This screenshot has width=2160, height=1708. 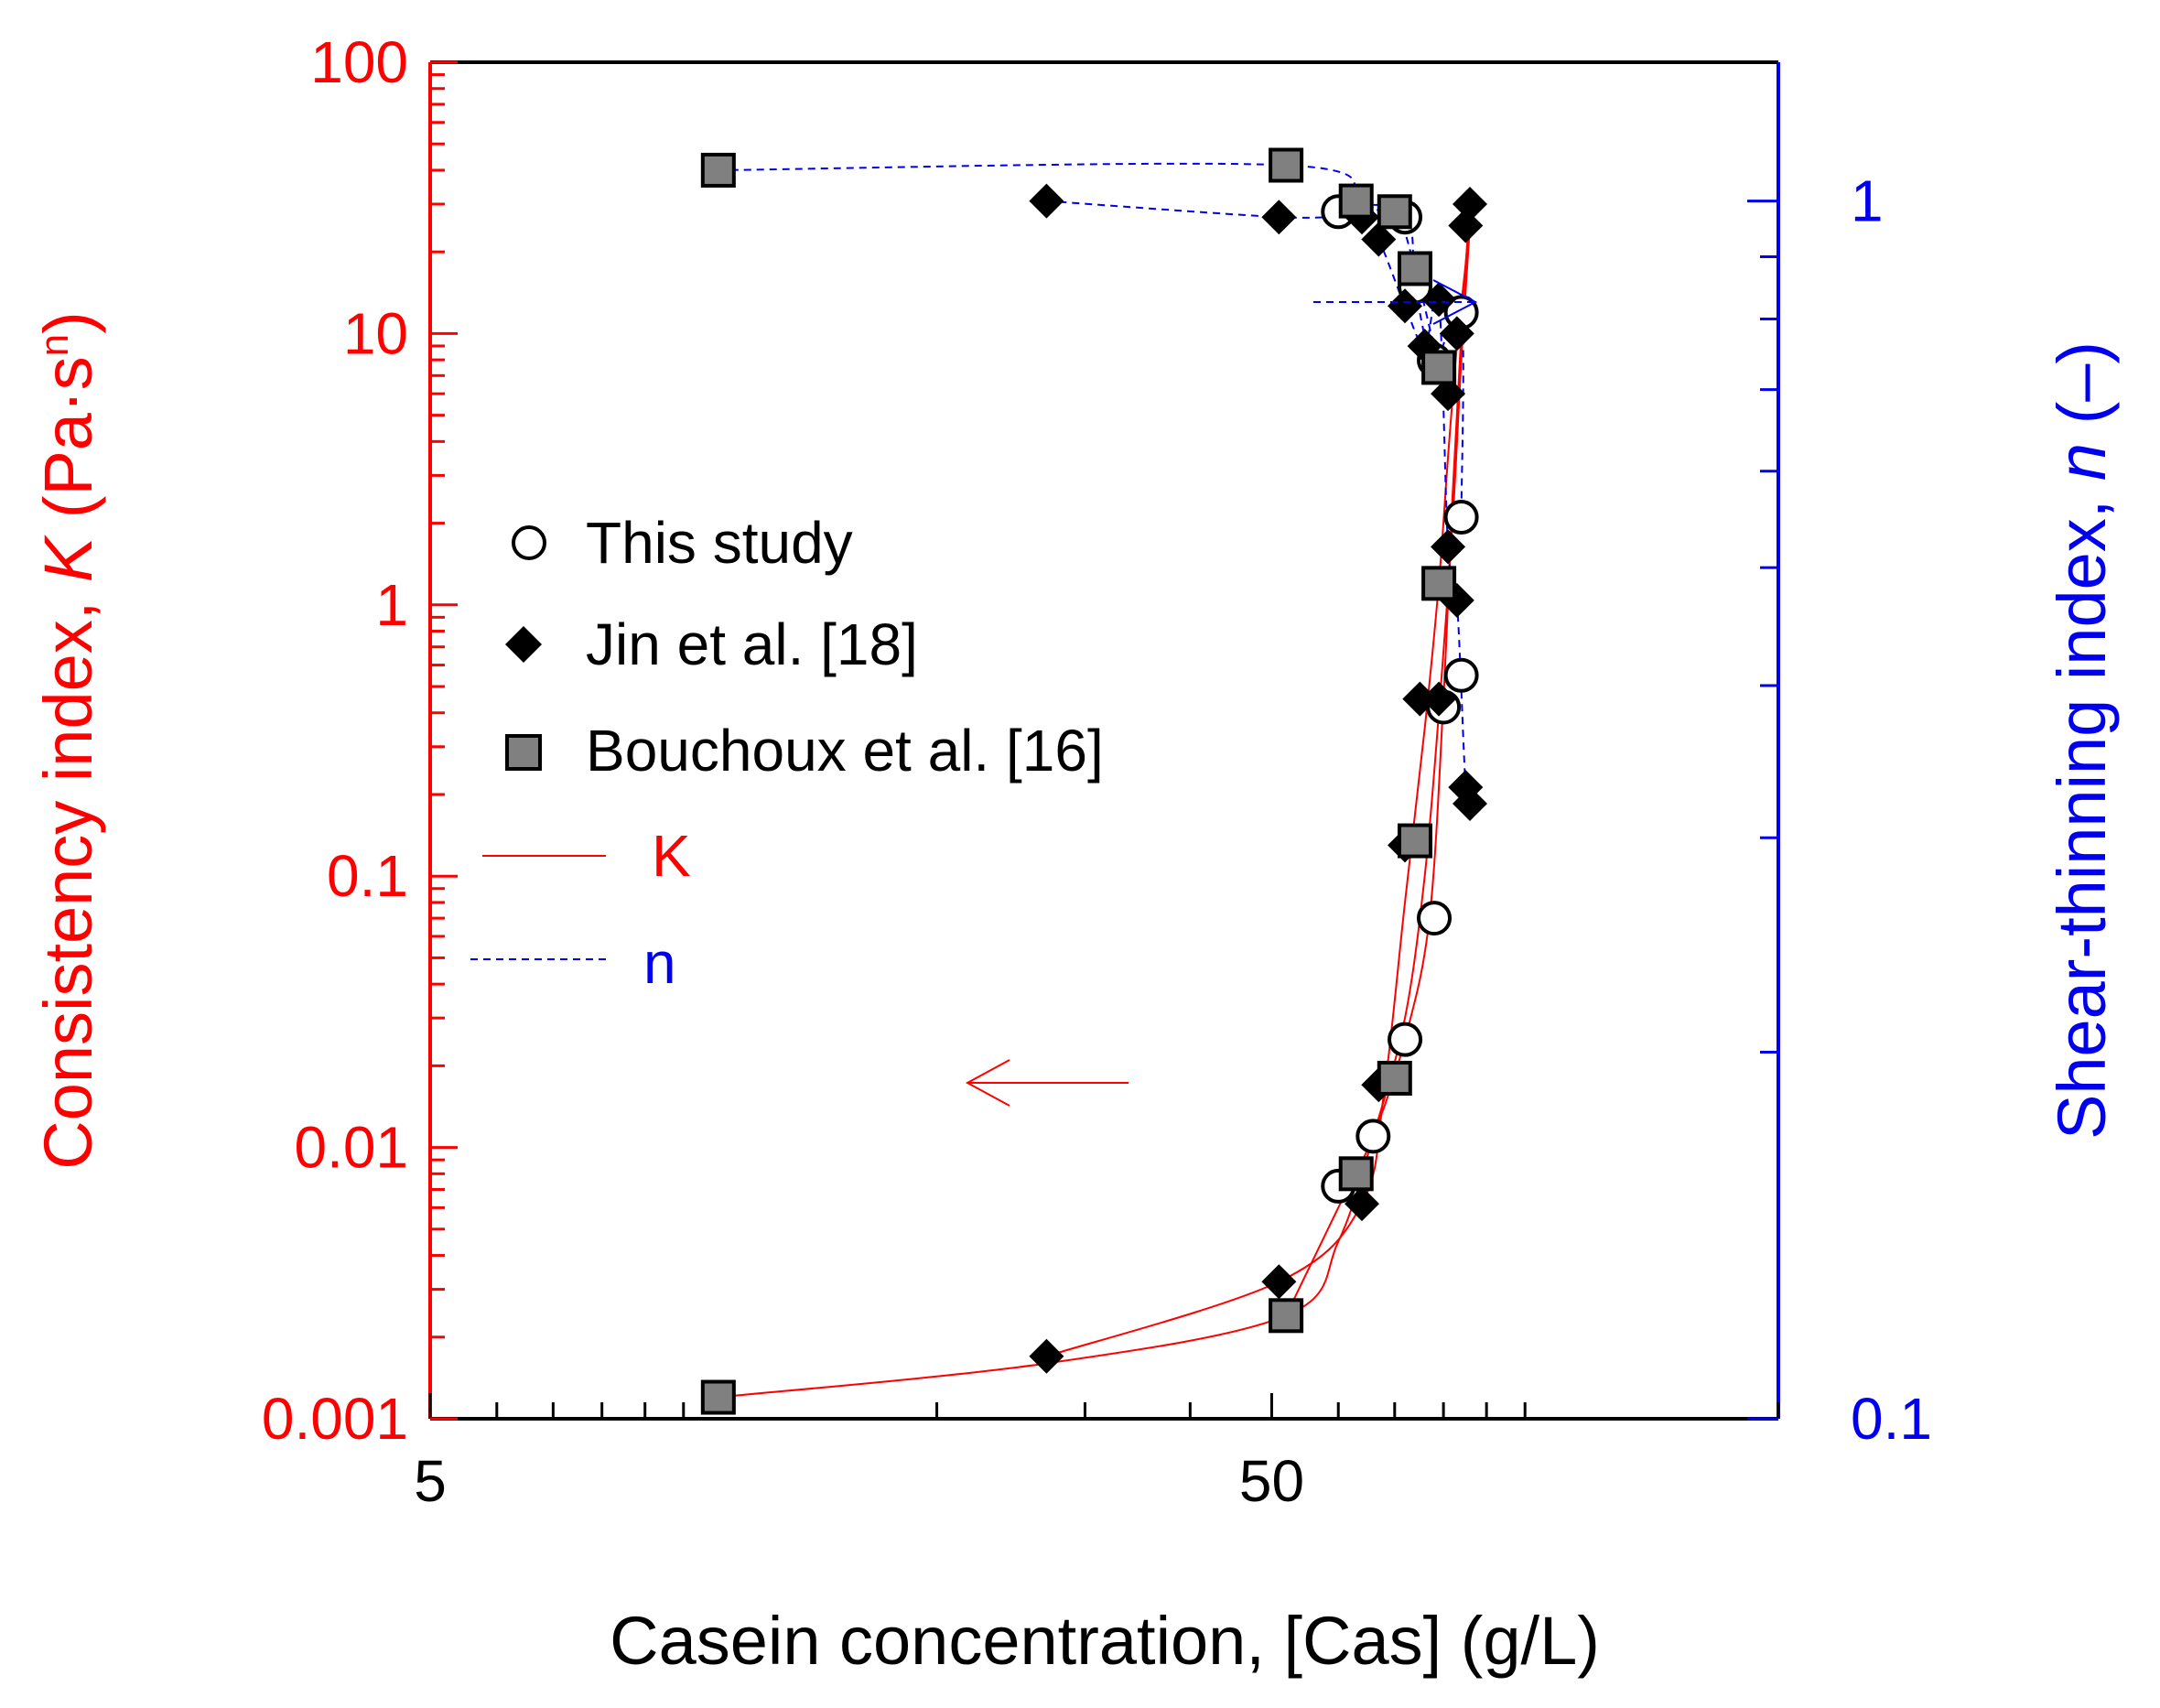 What do you see at coordinates (1105, 1641) in the screenshot?
I see `x-axis-label: Casein concentration, [Cas] (g/L)` at bounding box center [1105, 1641].